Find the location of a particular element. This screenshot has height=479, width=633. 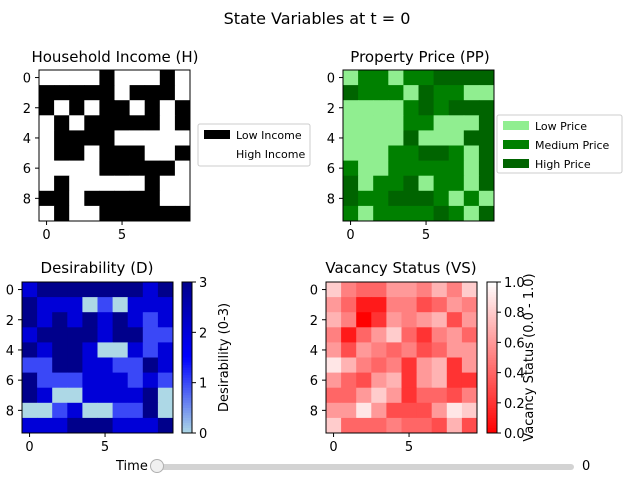

time-slider-track is located at coordinates (366, 467).